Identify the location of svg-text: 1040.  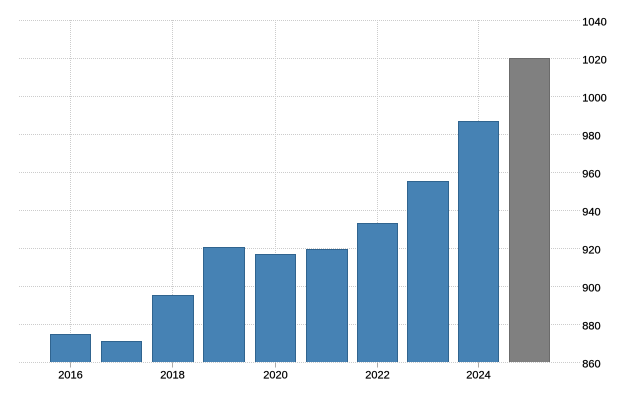
(594, 23).